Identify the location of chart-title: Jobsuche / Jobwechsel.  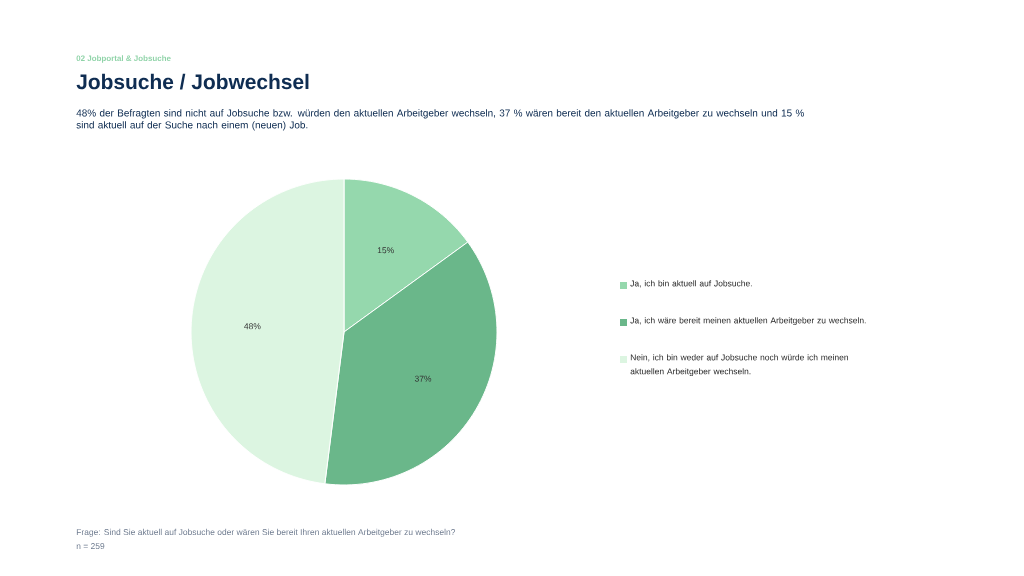
(192, 81).